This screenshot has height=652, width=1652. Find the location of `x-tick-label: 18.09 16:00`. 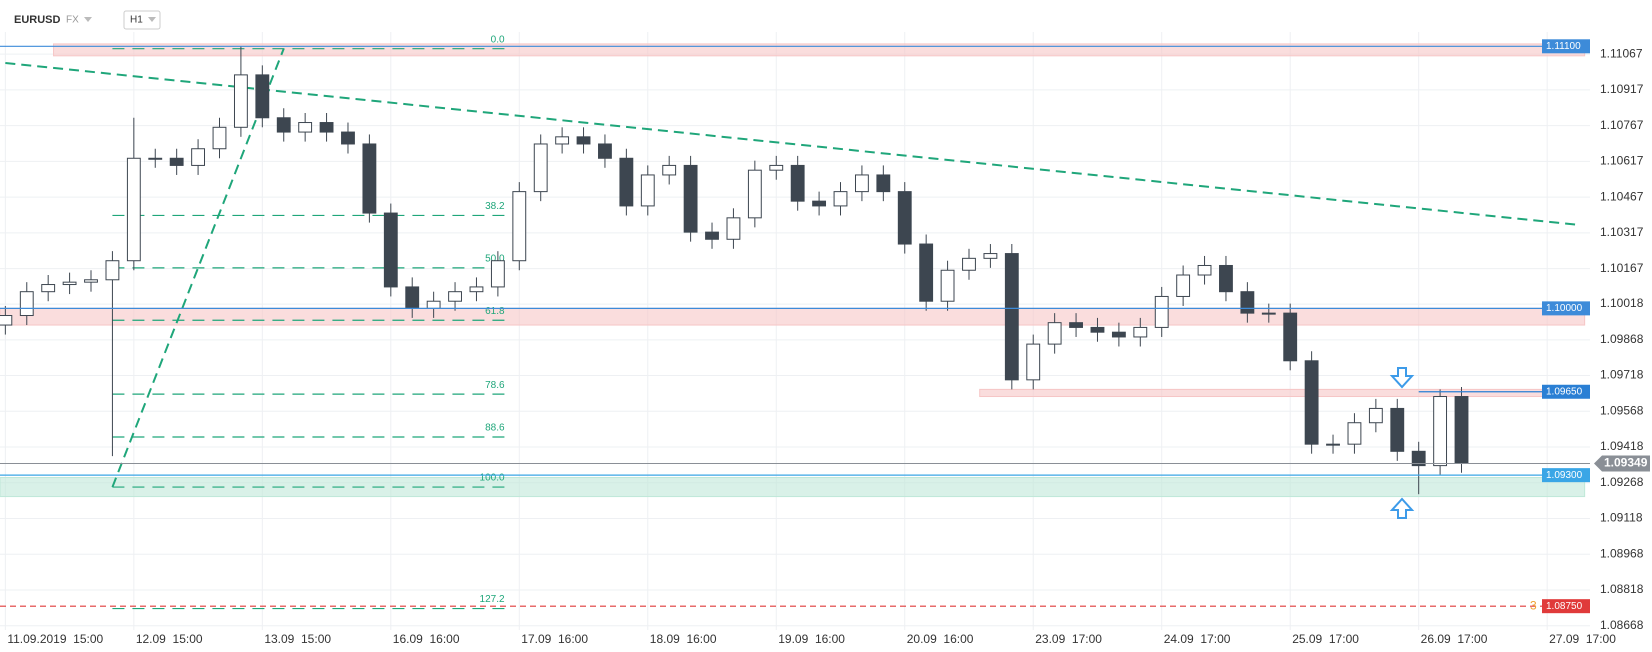

x-tick-label: 18.09 16:00 is located at coordinates (683, 639).